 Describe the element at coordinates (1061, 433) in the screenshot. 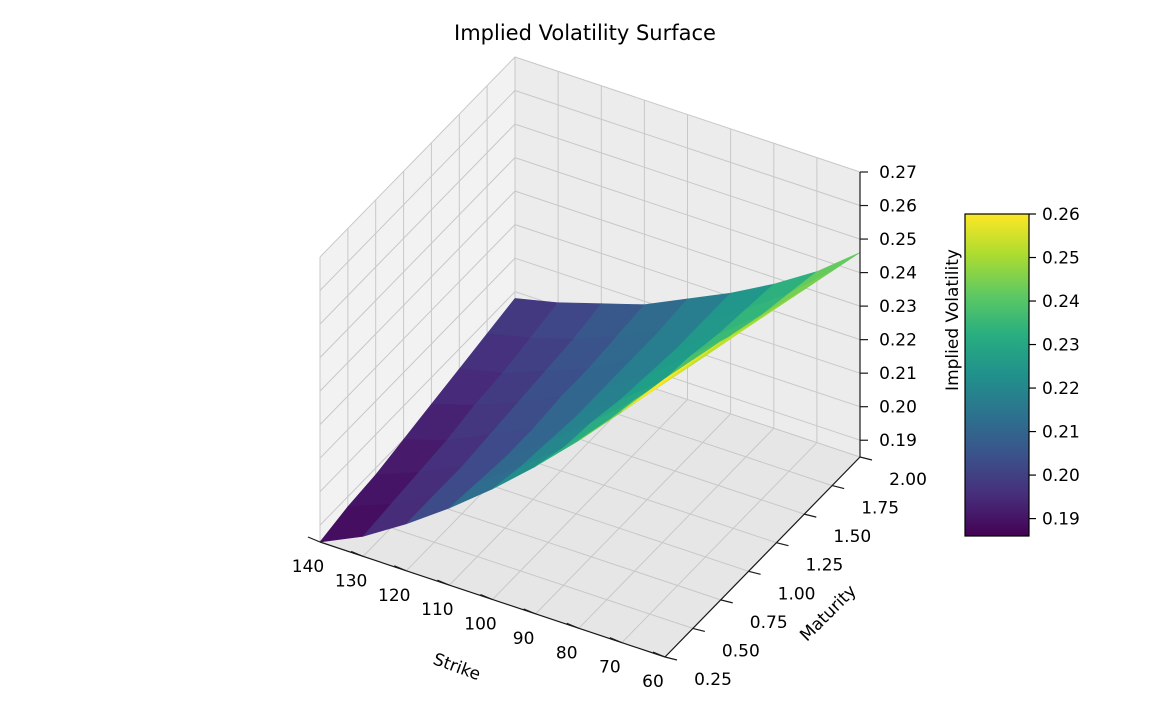

I see `colorbar-tick-label: 0.21` at that location.